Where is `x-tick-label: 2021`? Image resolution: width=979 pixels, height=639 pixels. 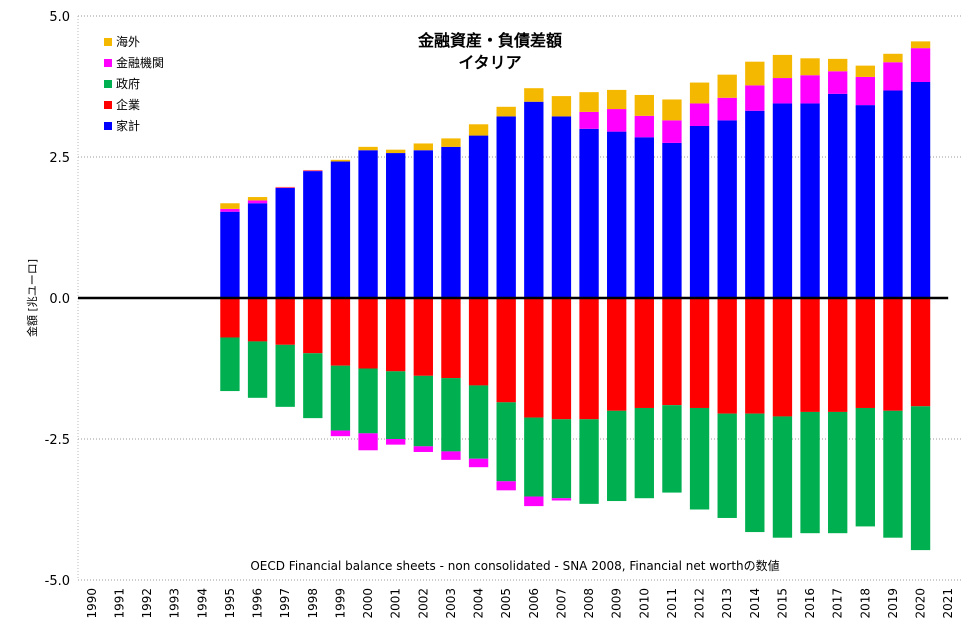 x-tick-label: 2021 is located at coordinates (948, 603).